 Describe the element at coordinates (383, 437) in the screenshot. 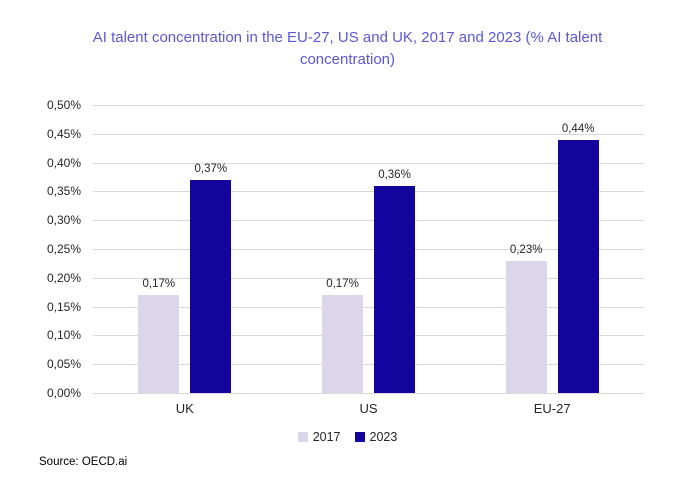

I see `legend-label: 2023` at that location.